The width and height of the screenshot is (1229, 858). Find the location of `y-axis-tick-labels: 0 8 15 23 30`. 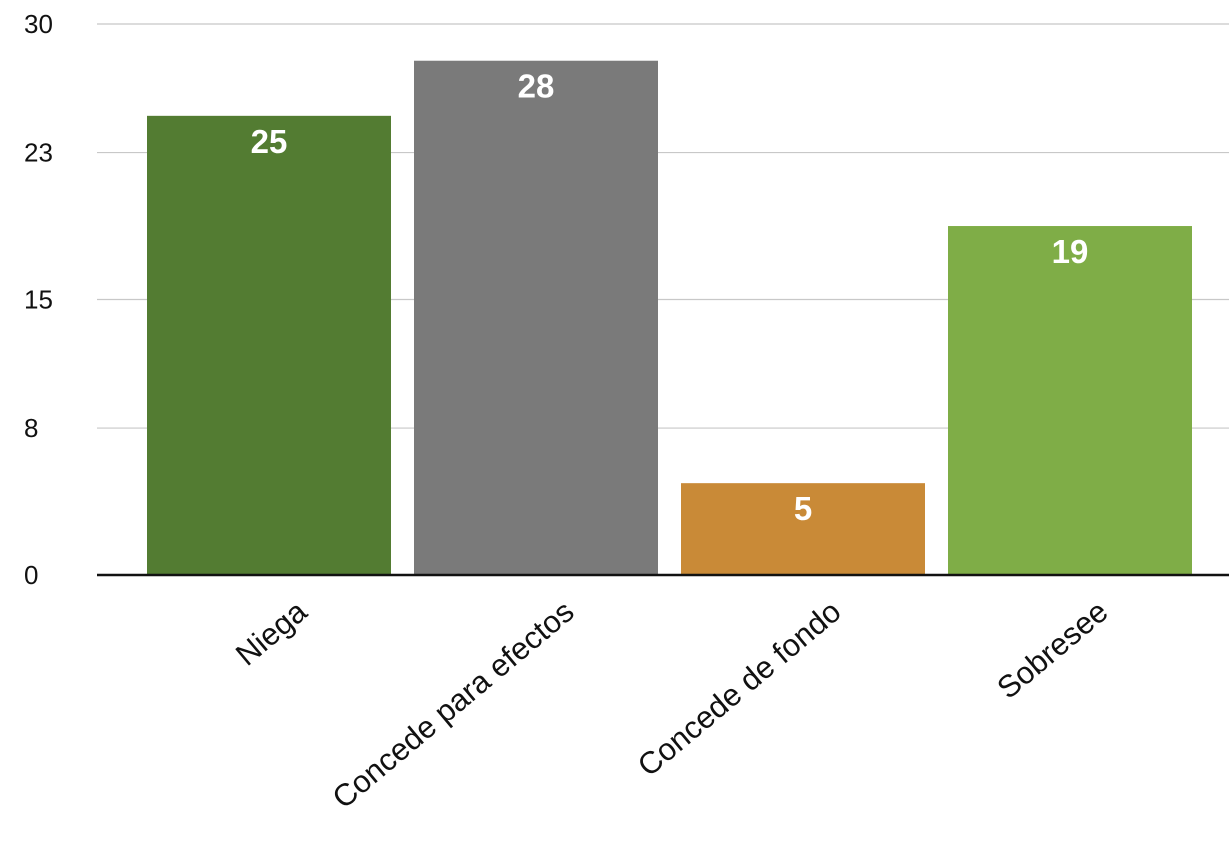

y-axis-tick-labels: 0 8 15 23 30 is located at coordinates (38, 299).